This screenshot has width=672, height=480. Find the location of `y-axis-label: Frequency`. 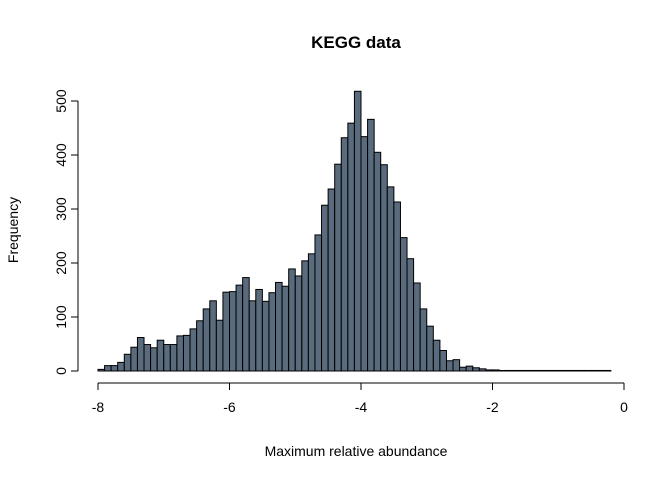

y-axis-label: Frequency is located at coordinates (13, 230).